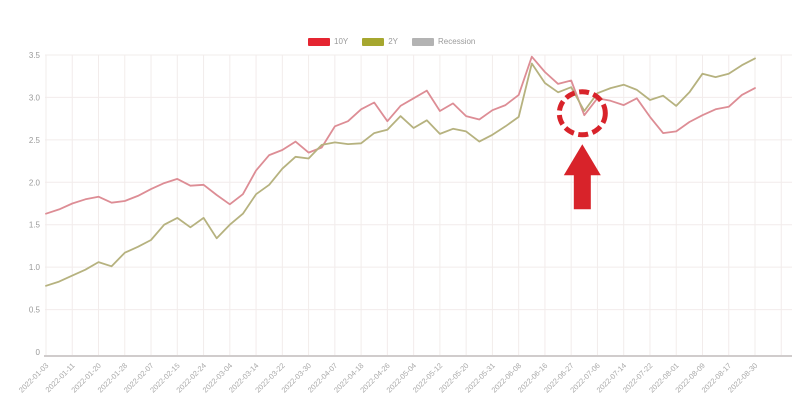 This screenshot has height=420, width=803. What do you see at coordinates (35, 310) in the screenshot?
I see `y-tick-label: 0.5` at bounding box center [35, 310].